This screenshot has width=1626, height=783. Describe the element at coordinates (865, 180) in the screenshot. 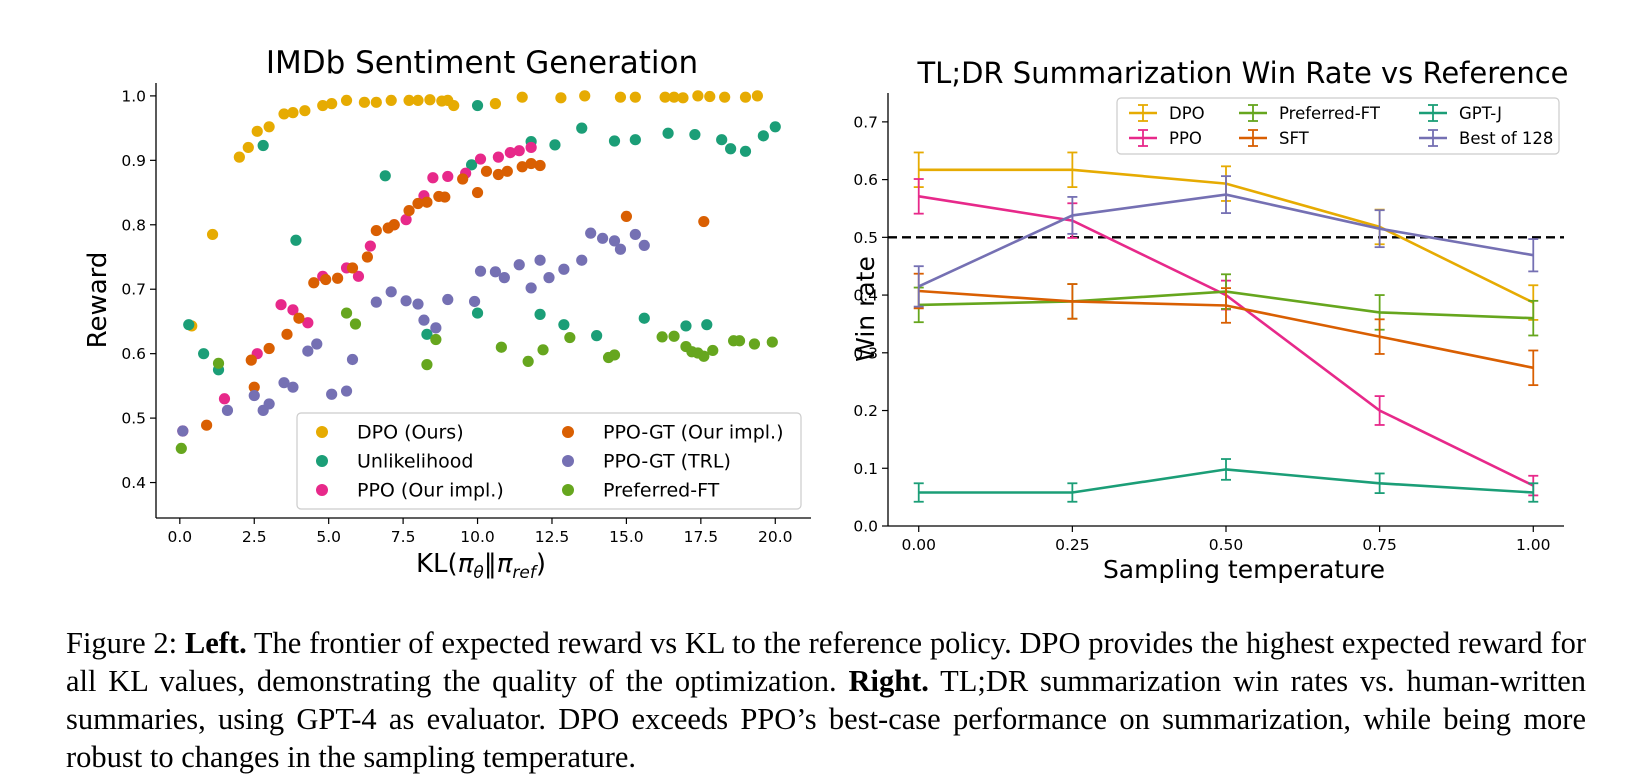

I see `tldr-y-tick-label: 0.6` at that location.